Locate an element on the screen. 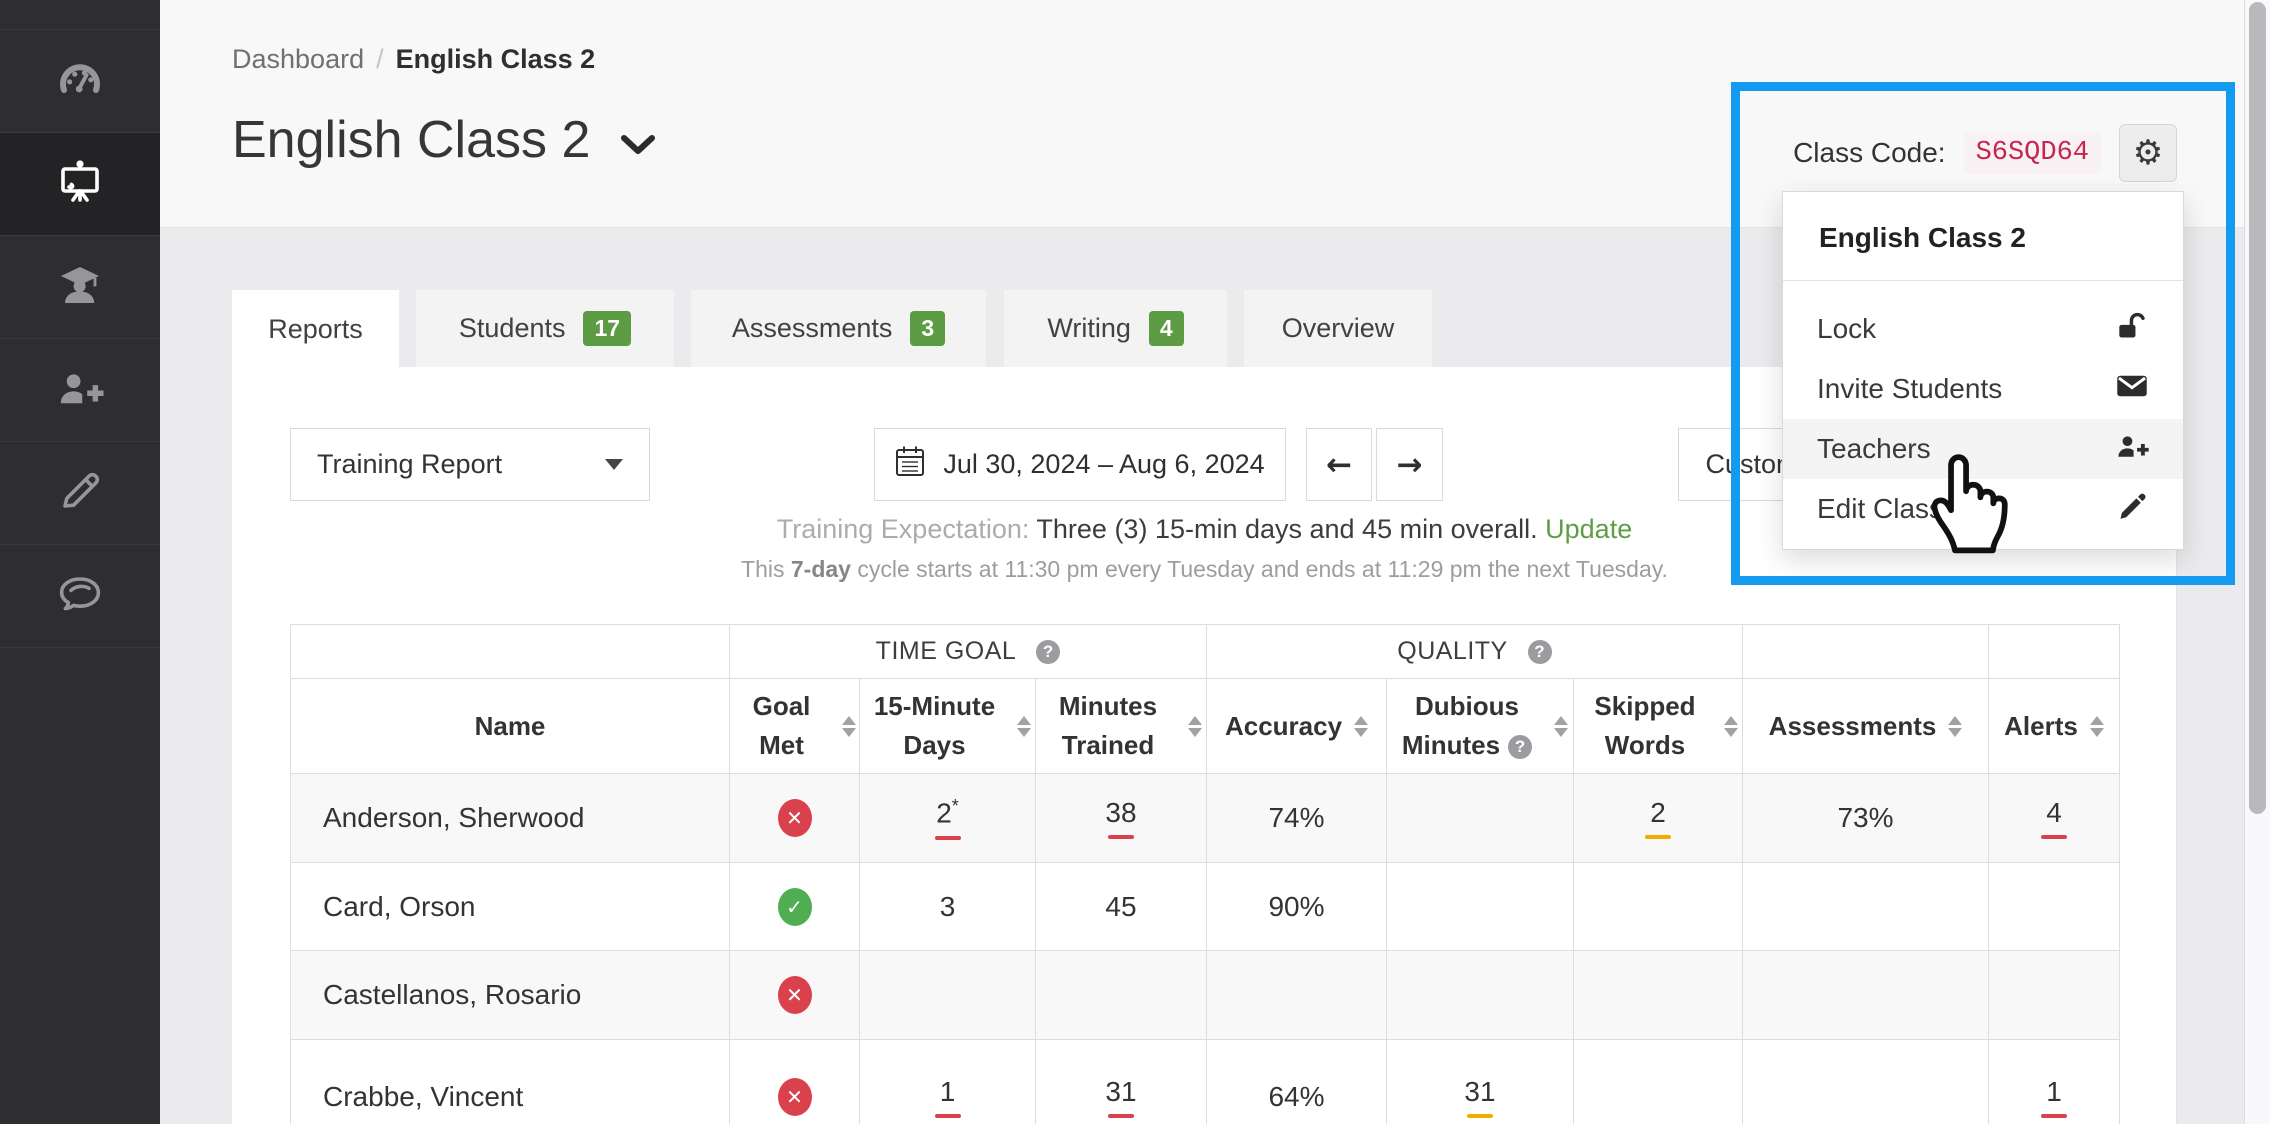  scrollbar-track is located at coordinates (2257, 562).